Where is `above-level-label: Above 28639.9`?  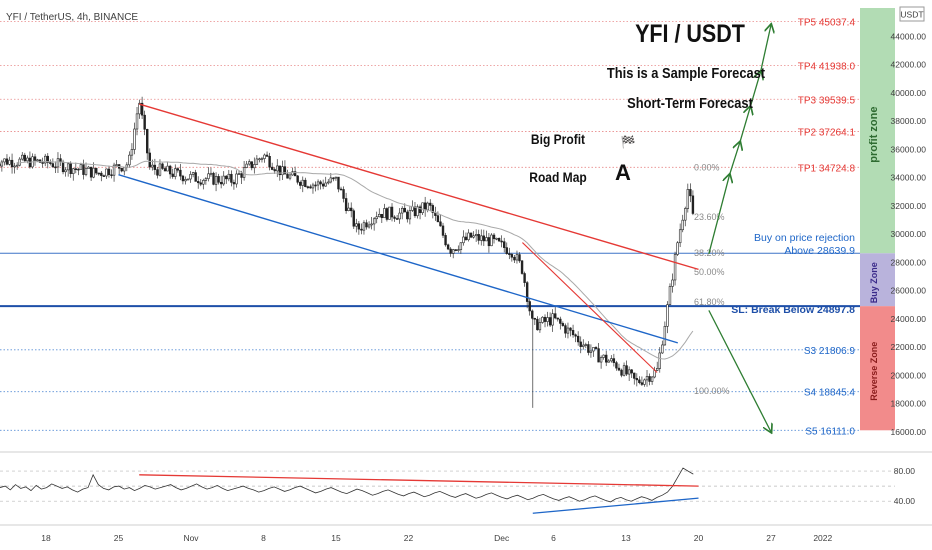 above-level-label: Above 28639.9 is located at coordinates (819, 251).